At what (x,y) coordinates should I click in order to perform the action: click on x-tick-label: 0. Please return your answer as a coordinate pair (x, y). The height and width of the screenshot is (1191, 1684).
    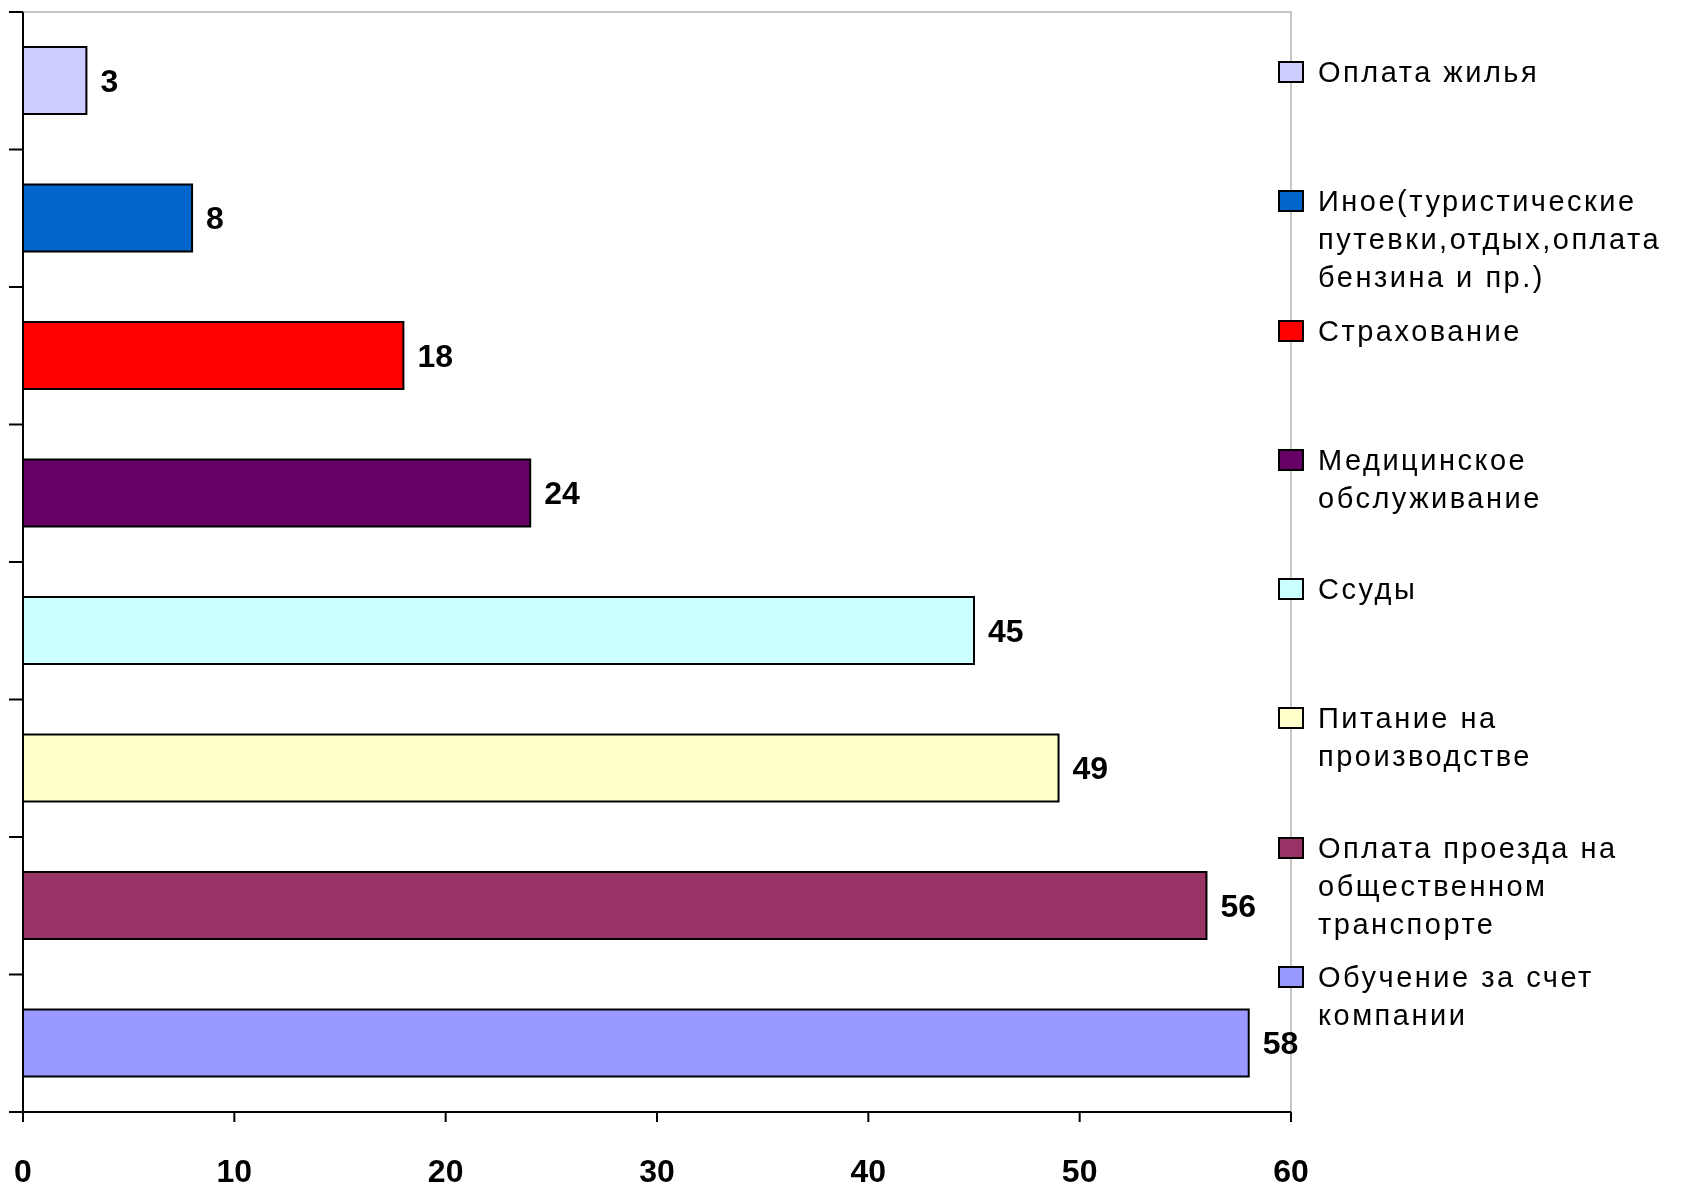
    Looking at the image, I should click on (23, 1170).